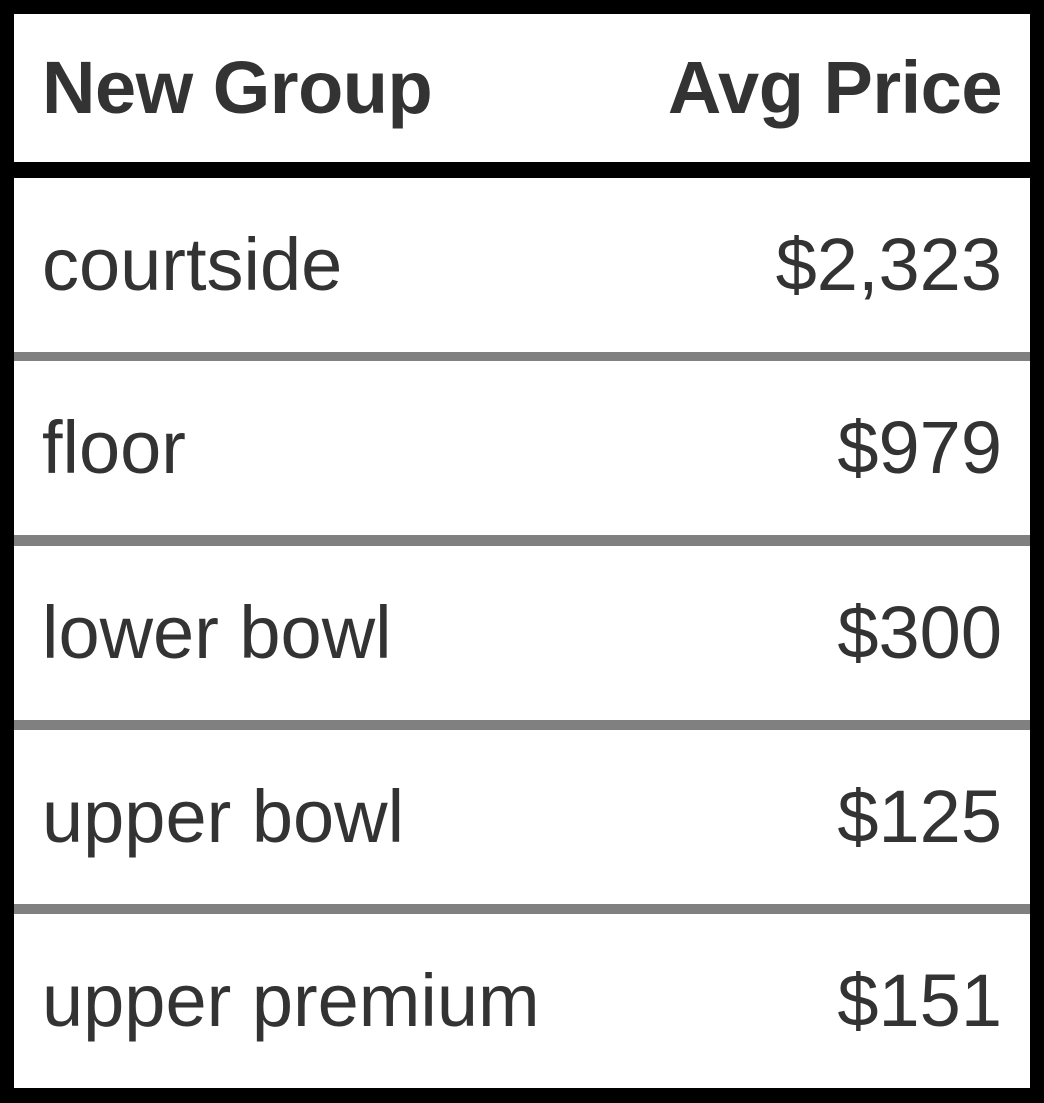 The height and width of the screenshot is (1103, 1044). Describe the element at coordinates (919, 816) in the screenshot. I see `cell-avg-price: $125` at that location.